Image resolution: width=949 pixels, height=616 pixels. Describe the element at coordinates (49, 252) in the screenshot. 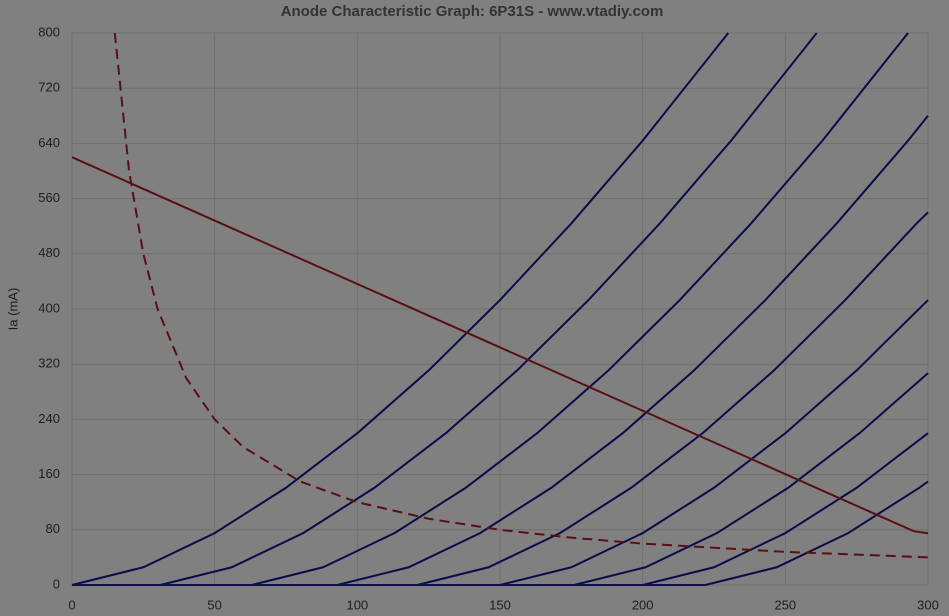

I see `y-tick-label: 480` at that location.